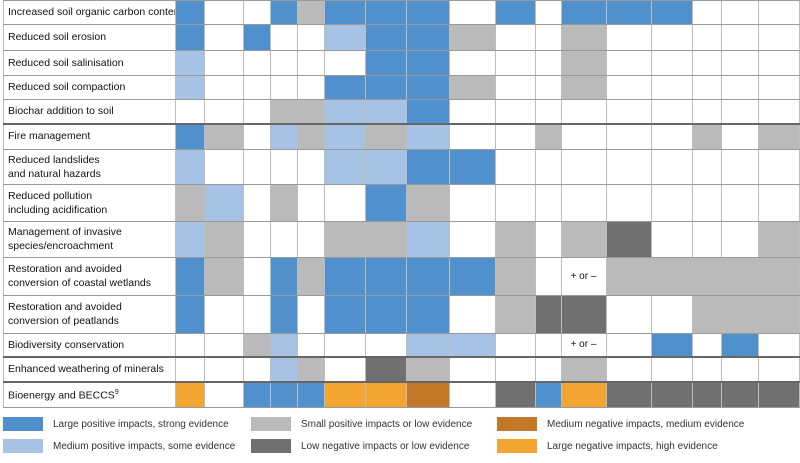 Image resolution: width=800 pixels, height=463 pixels. What do you see at coordinates (360, 446) in the screenshot?
I see `legend-item: Low negative impacts or low evidence` at bounding box center [360, 446].